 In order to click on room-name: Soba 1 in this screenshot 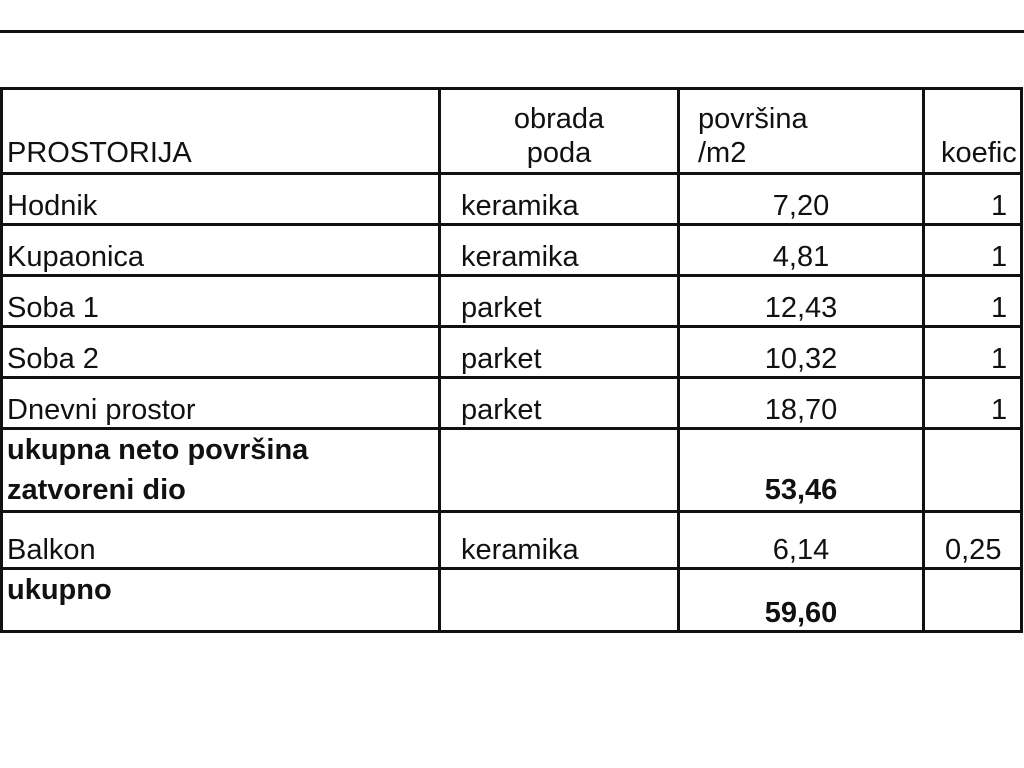, I will do `click(220, 301)`.